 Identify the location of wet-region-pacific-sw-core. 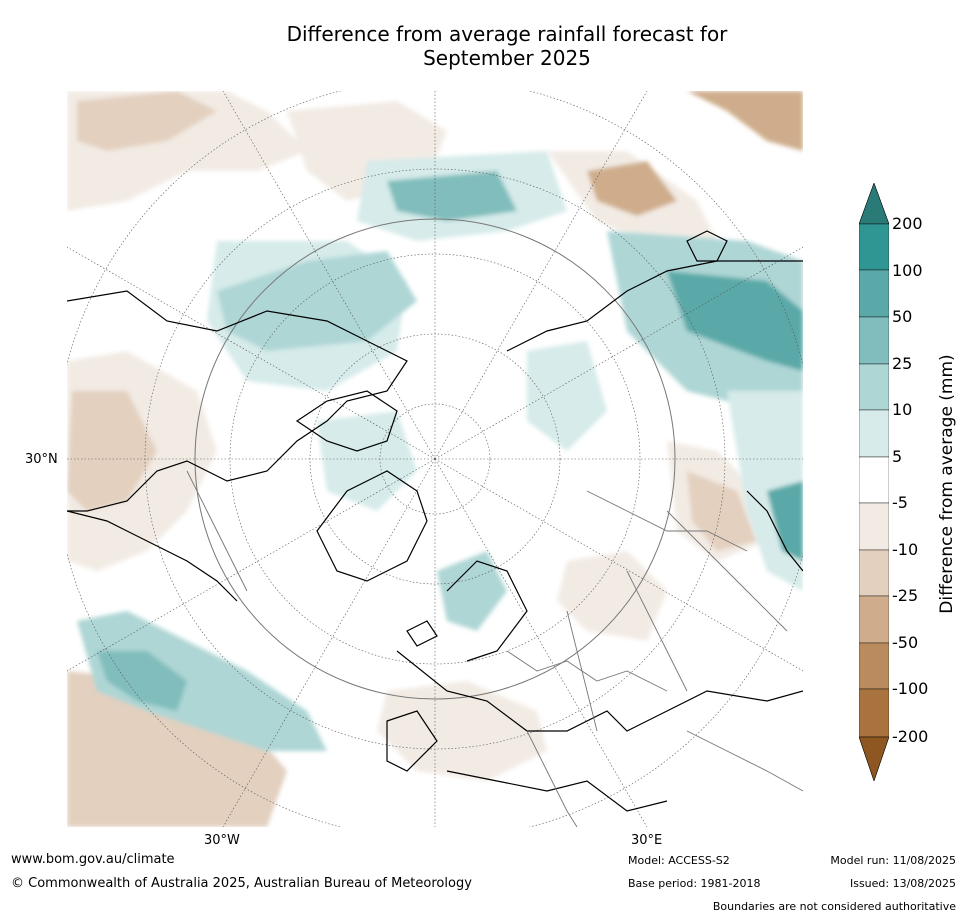
(142, 681).